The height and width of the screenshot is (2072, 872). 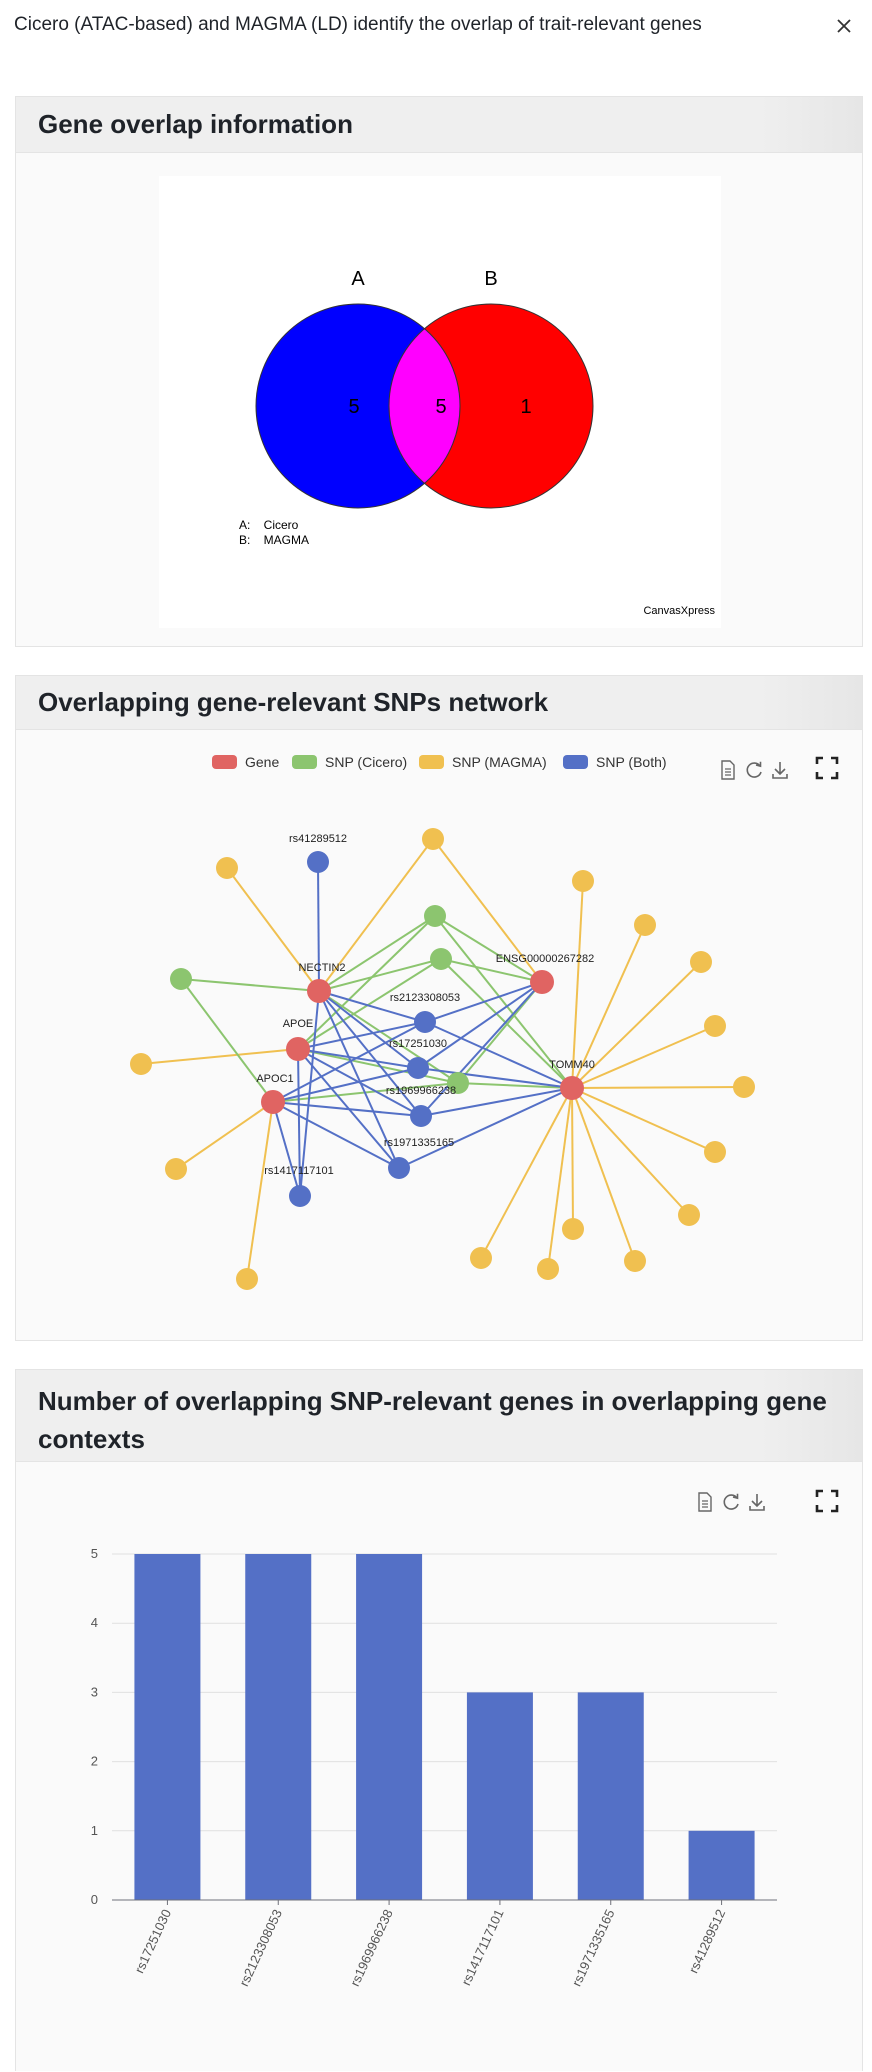 What do you see at coordinates (318, 839) in the screenshot?
I see `node-label-rs41289512: rs41289512` at bounding box center [318, 839].